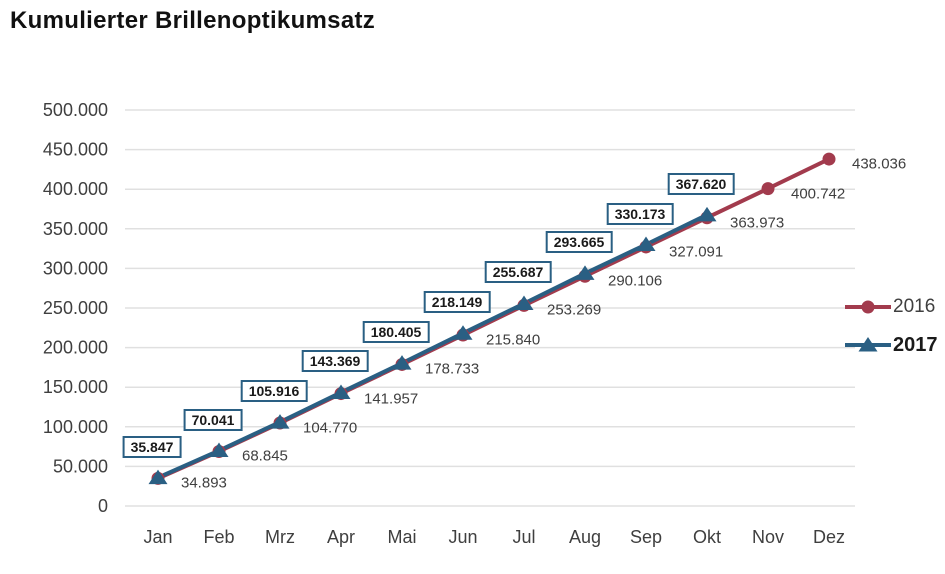 Image resolution: width=945 pixels, height=574 pixels. Describe the element at coordinates (75, 189) in the screenshot. I see `y-axis-tick-label: 400.000` at that location.